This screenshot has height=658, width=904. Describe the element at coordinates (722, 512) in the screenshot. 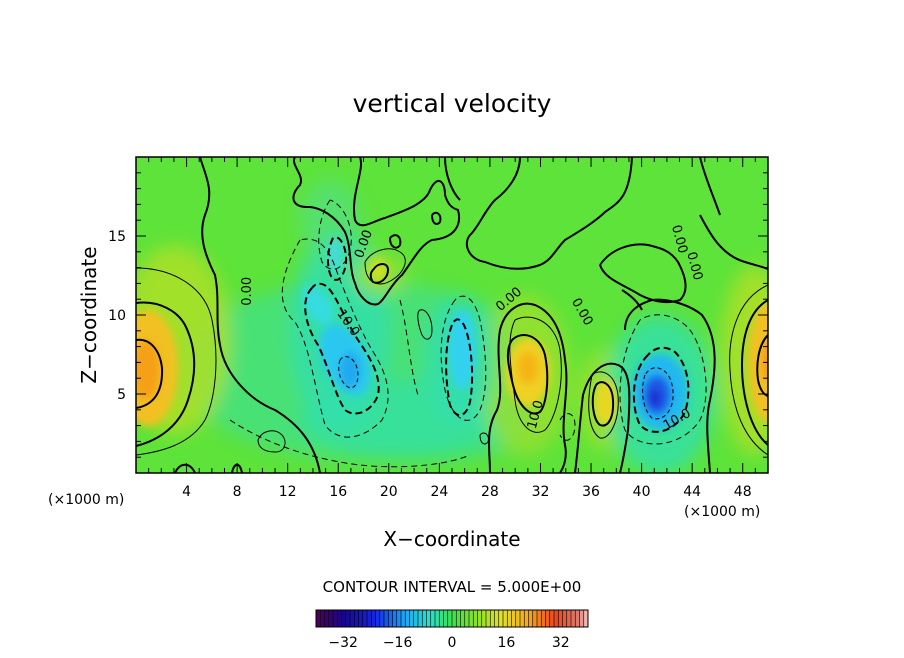

I see `x-unit-right: (×1000 m)` at that location.